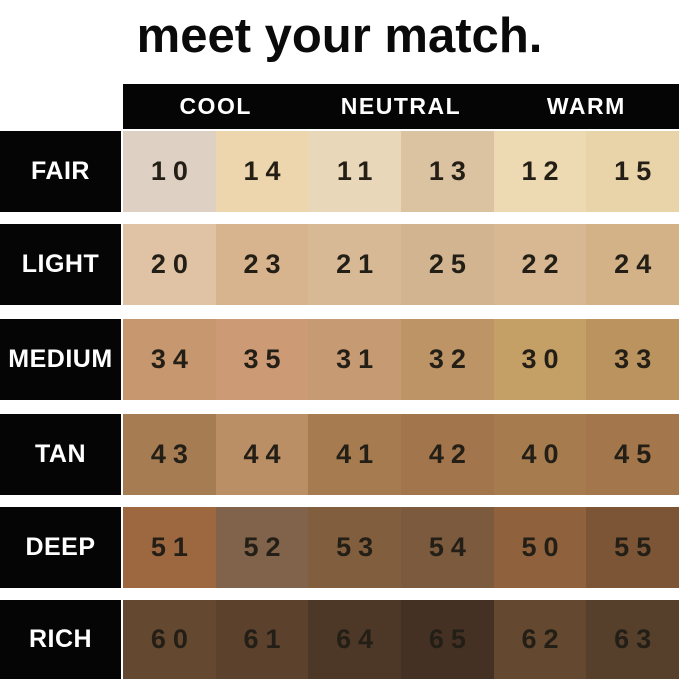 The height and width of the screenshot is (679, 679). I want to click on row-label-deep: DEEP, so click(60, 547).